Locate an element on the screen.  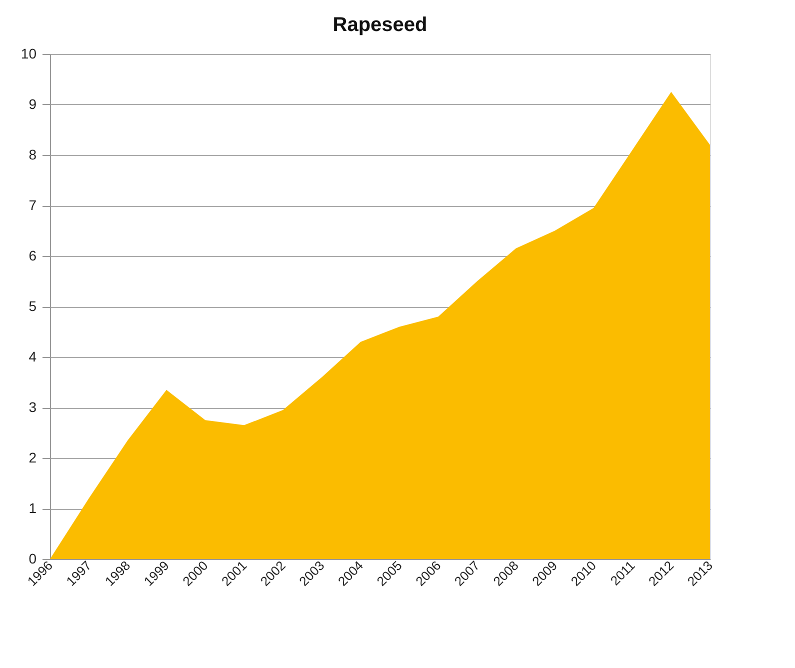
y-tick-label: 5 is located at coordinates (32, 306).